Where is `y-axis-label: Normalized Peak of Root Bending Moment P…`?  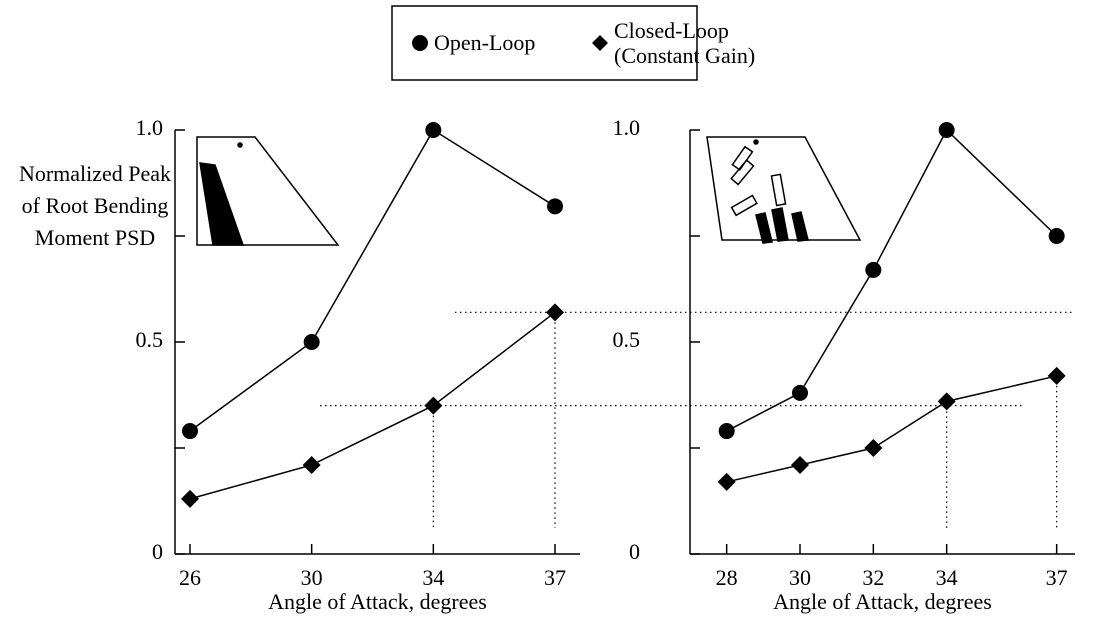
y-axis-label: Normalized Peak of Root Bending Moment P… is located at coordinates (95, 205).